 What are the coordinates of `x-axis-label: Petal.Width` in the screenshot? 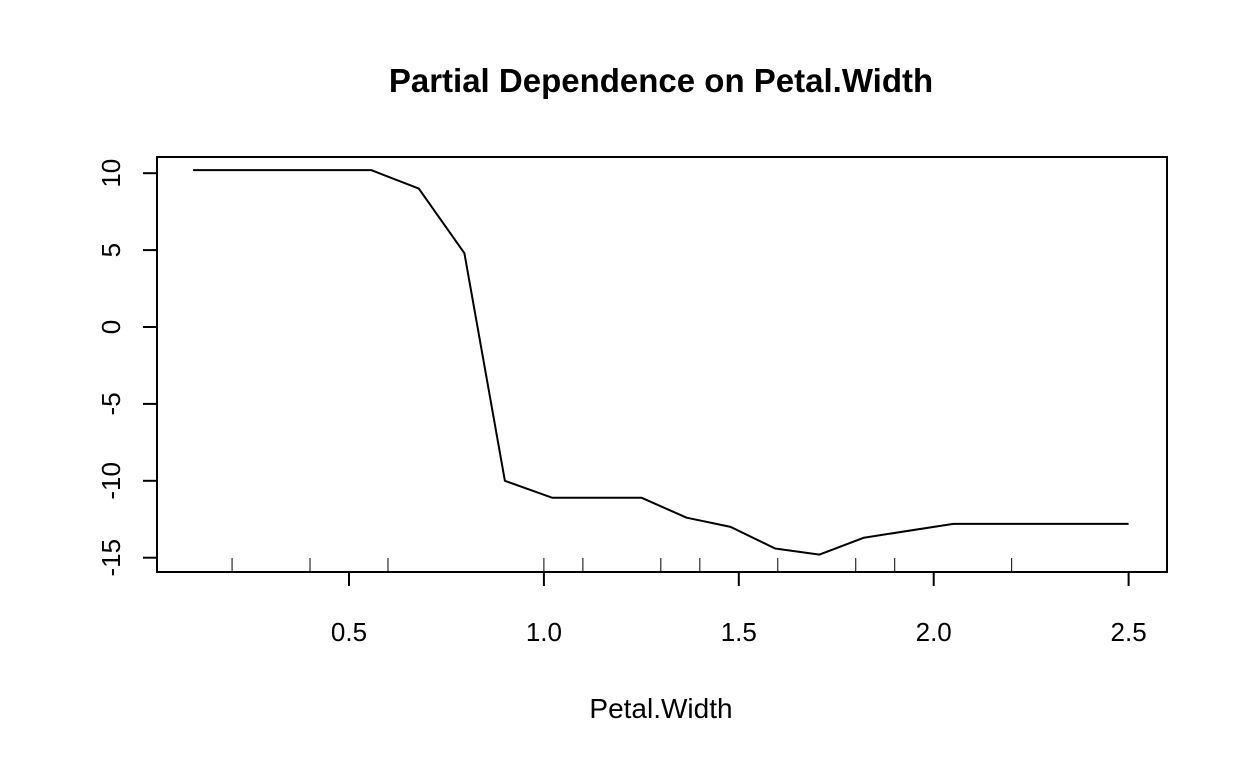 It's located at (660, 708).